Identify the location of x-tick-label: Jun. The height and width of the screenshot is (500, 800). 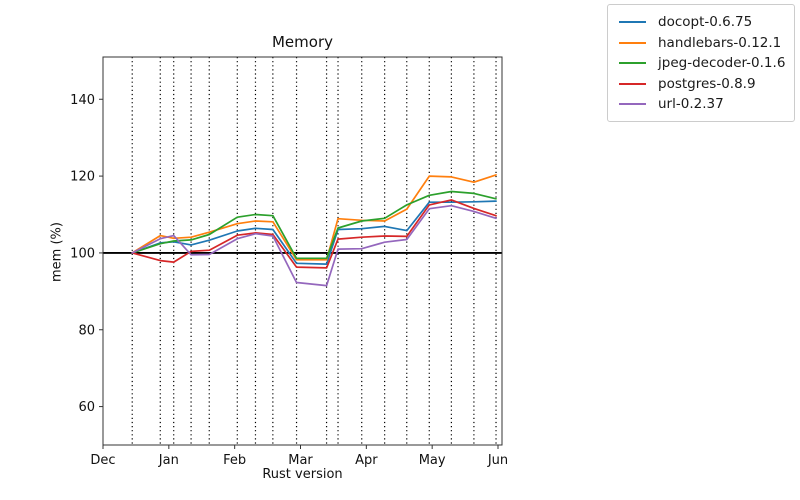
(497, 460).